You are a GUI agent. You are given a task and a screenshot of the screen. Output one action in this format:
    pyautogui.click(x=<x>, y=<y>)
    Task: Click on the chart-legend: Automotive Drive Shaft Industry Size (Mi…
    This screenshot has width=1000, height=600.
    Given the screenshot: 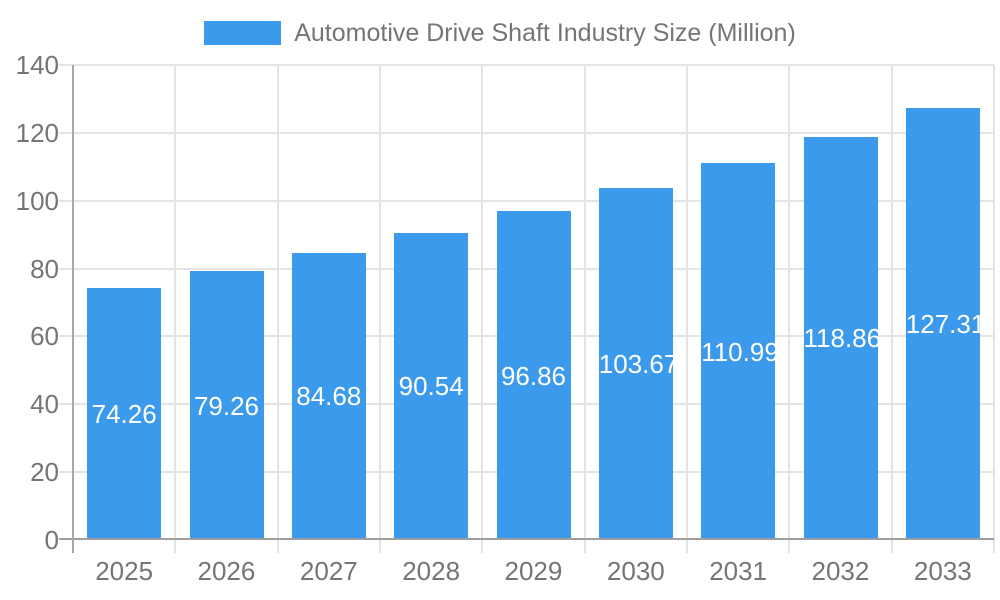 What is the action you would take?
    pyautogui.click(x=500, y=33)
    